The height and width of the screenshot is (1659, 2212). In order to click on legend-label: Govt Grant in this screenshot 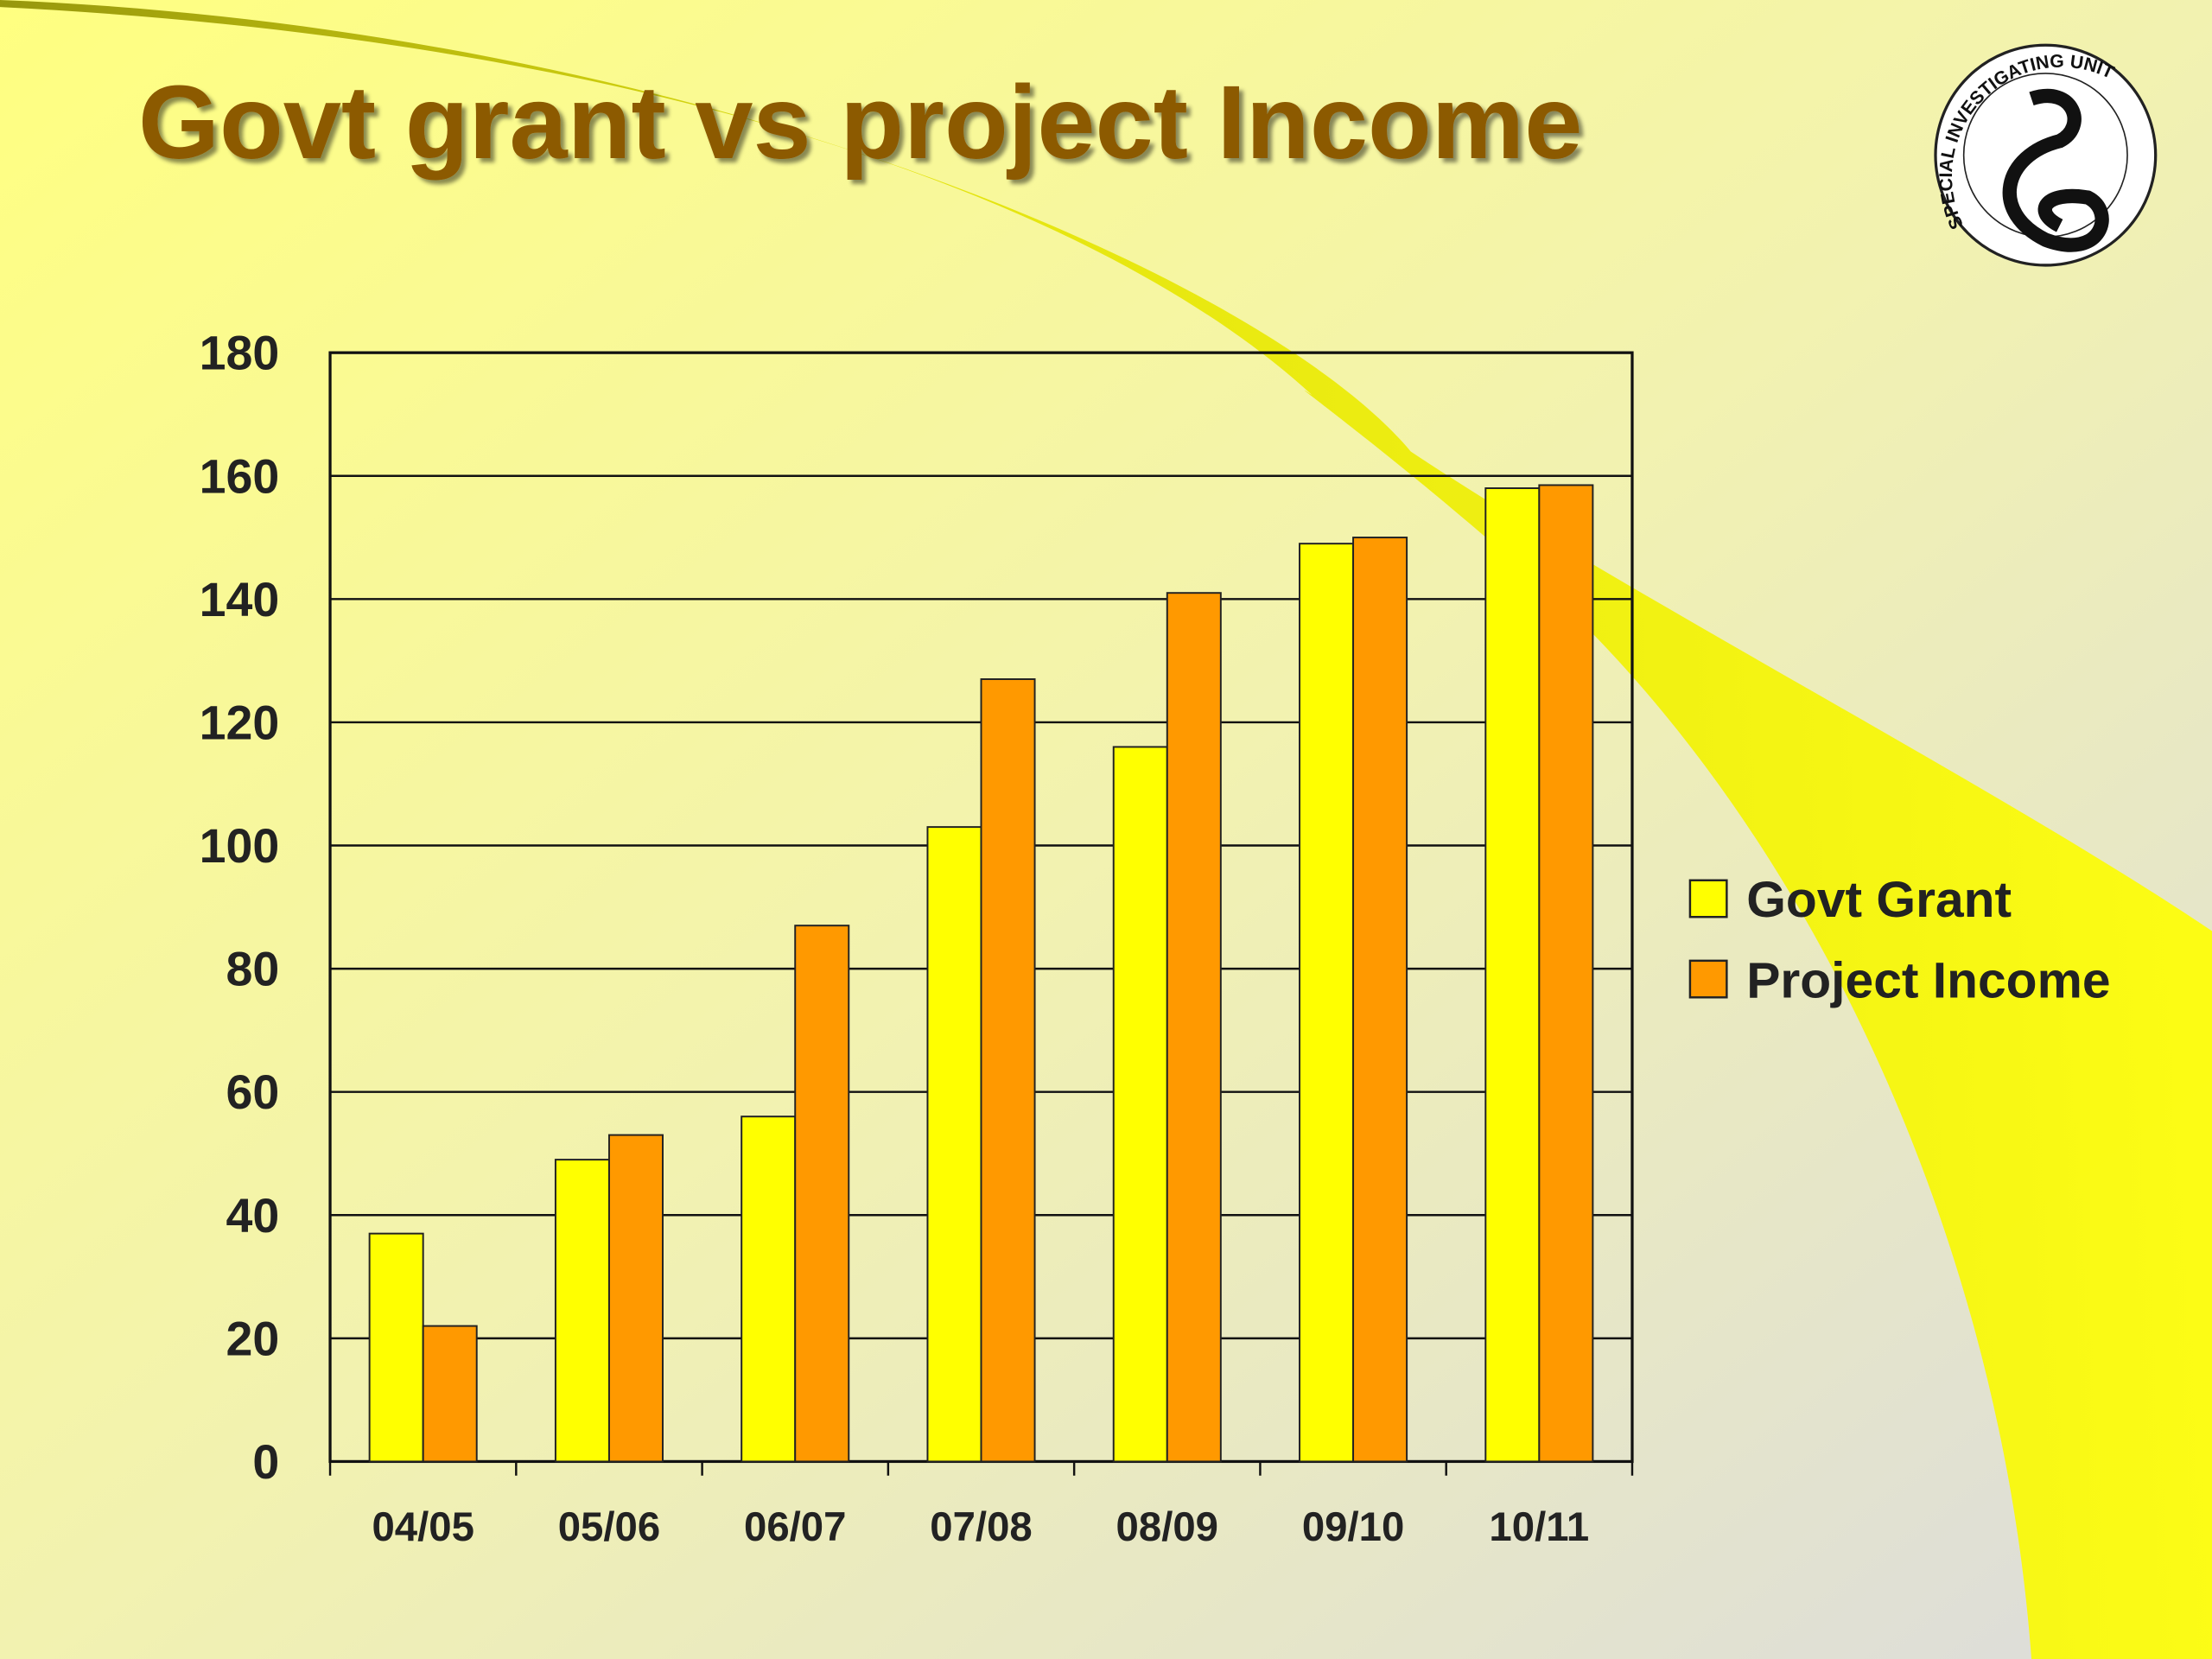, I will do `click(1879, 900)`.